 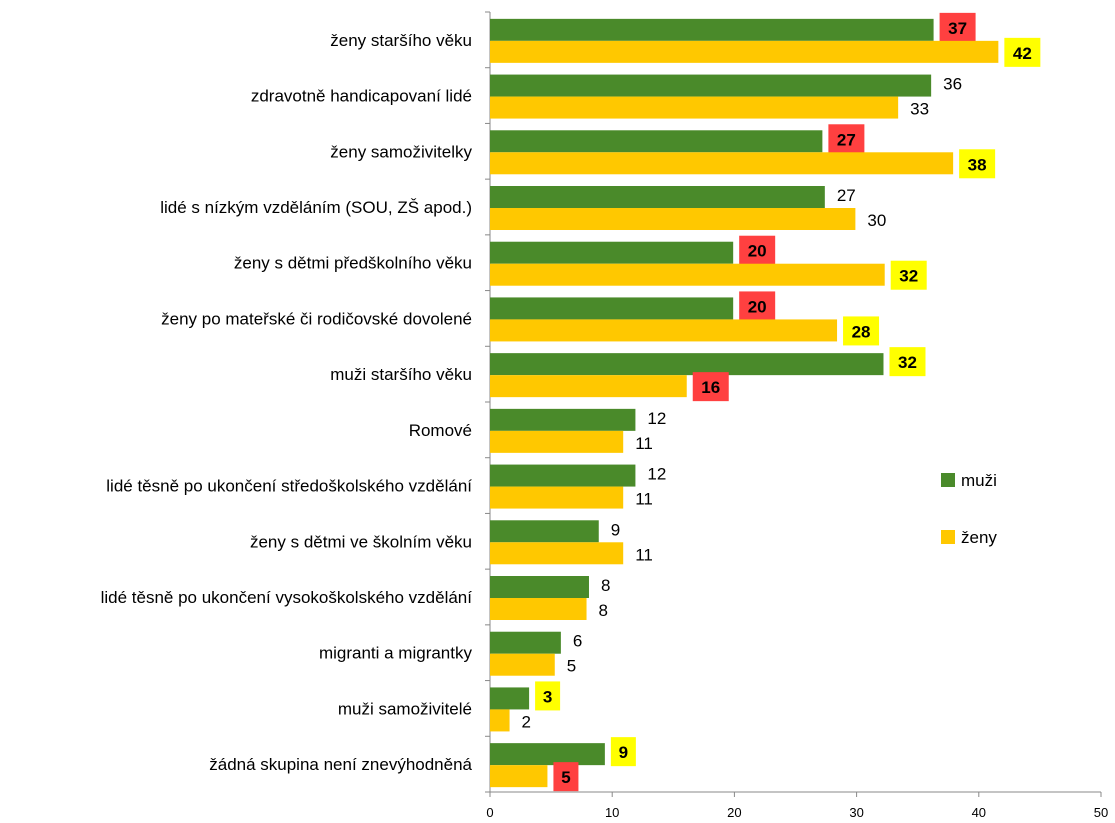 I want to click on value-label: 42, so click(x=1022, y=53).